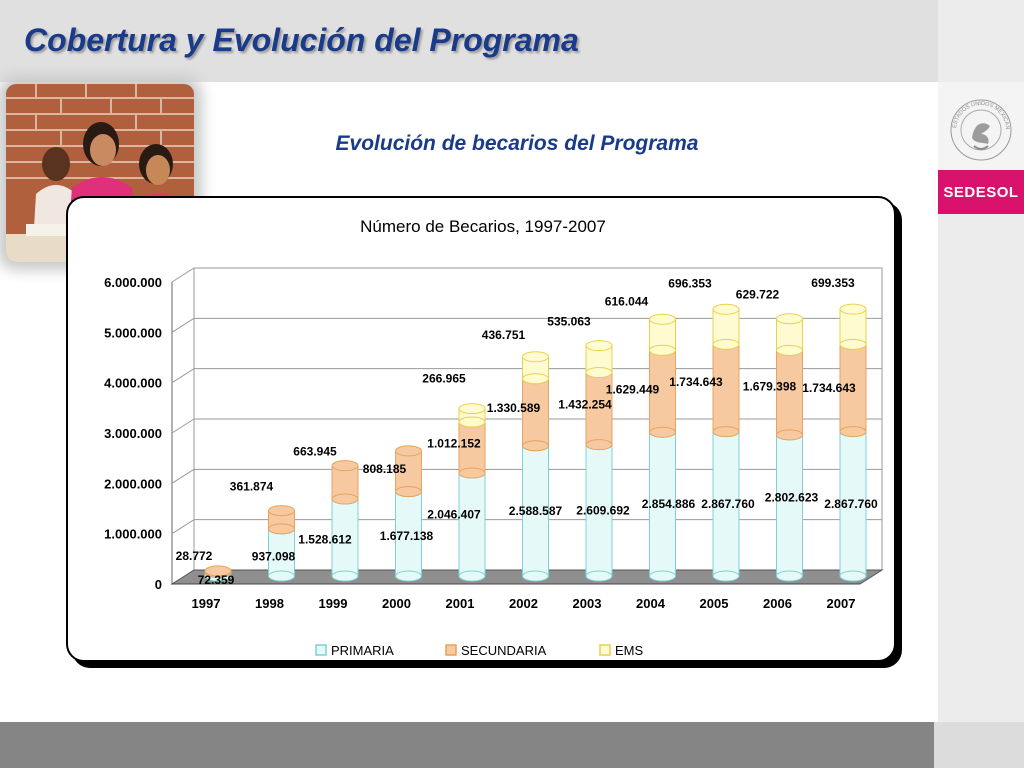 The width and height of the screenshot is (1024, 768). I want to click on data-label: 616.044, so click(627, 301).